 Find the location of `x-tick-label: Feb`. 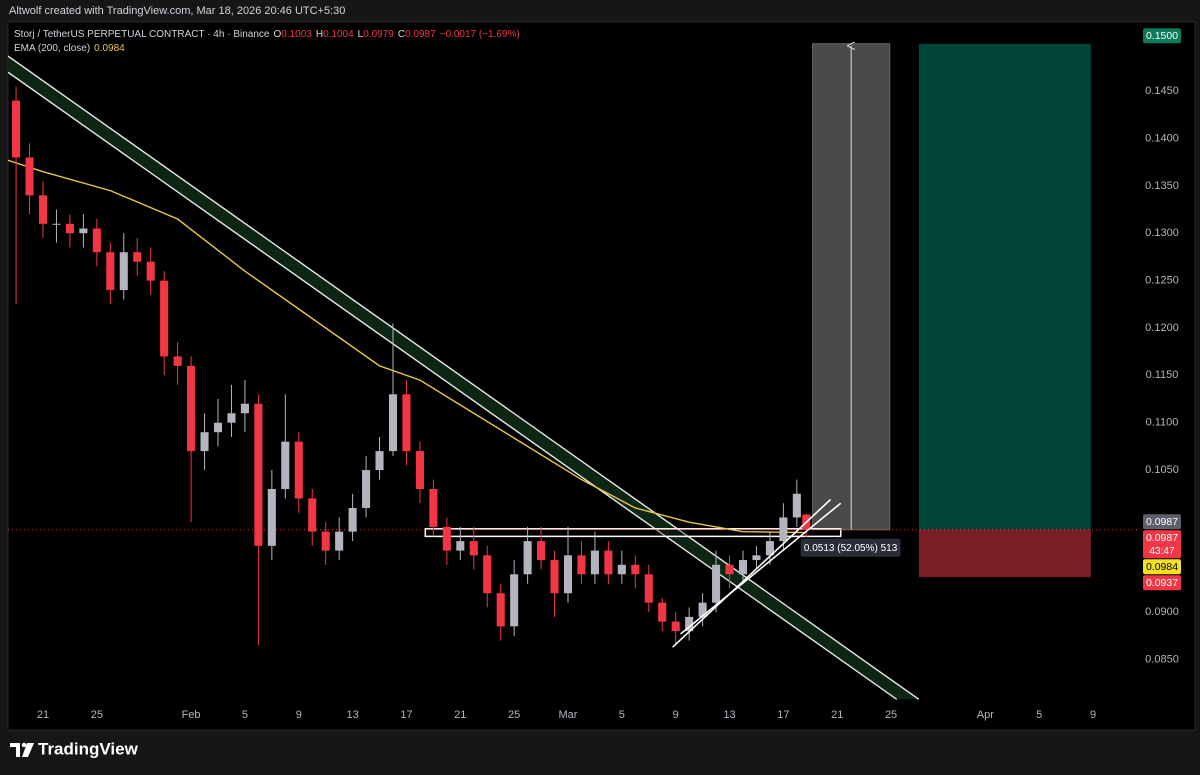

x-tick-label: Feb is located at coordinates (191, 715).